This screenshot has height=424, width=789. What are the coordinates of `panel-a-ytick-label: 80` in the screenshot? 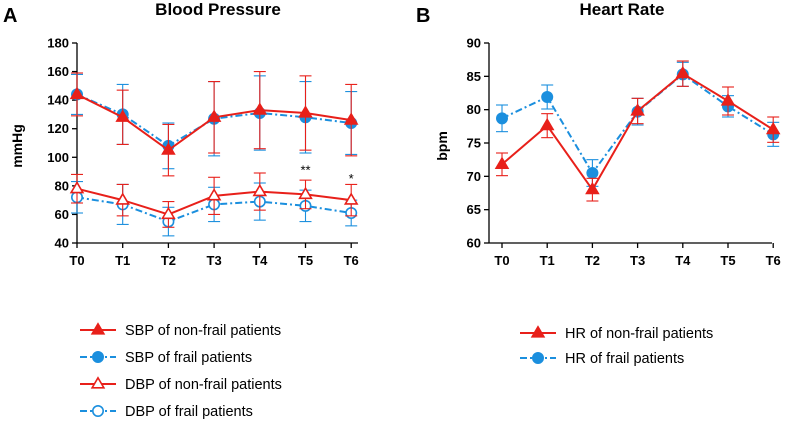 It's located at (62, 185).